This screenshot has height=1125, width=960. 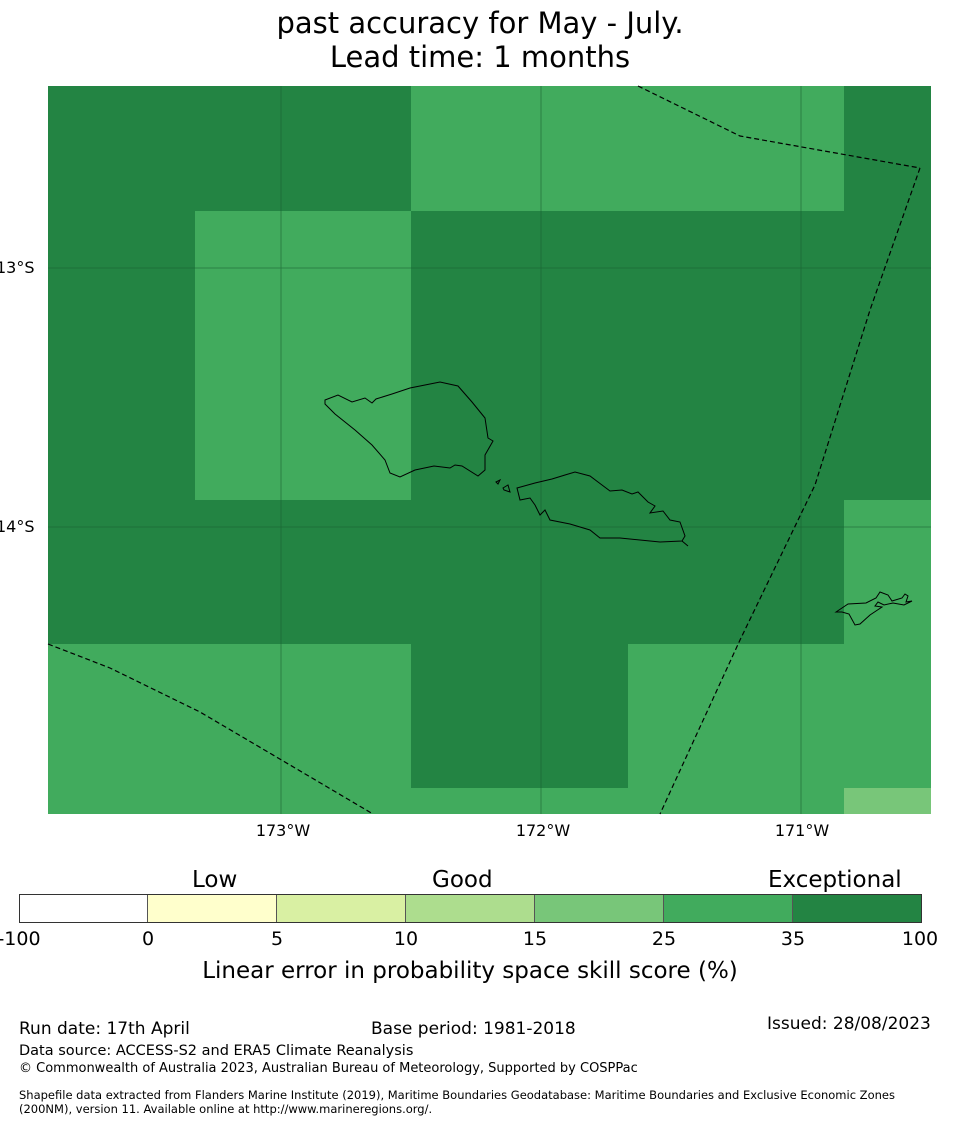 I want to click on tick-label: 0, so click(x=148, y=939).